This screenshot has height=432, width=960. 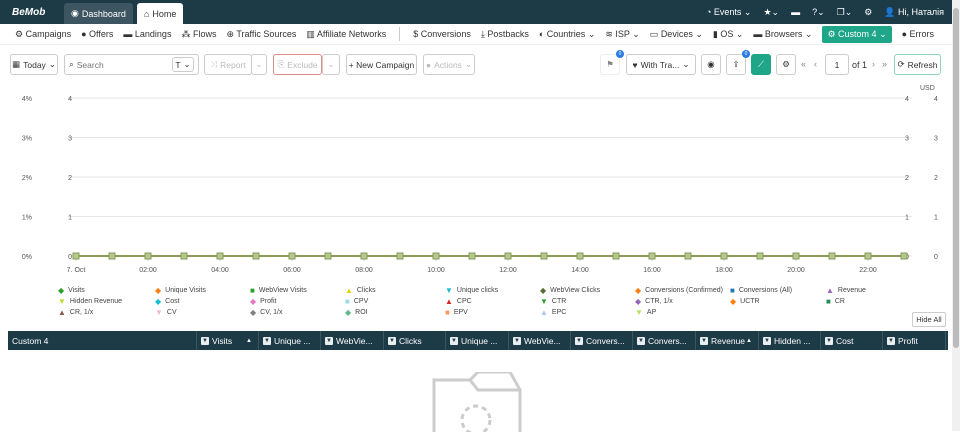 I want to click on nav-flows: ⁂ Flows, so click(x=199, y=33).